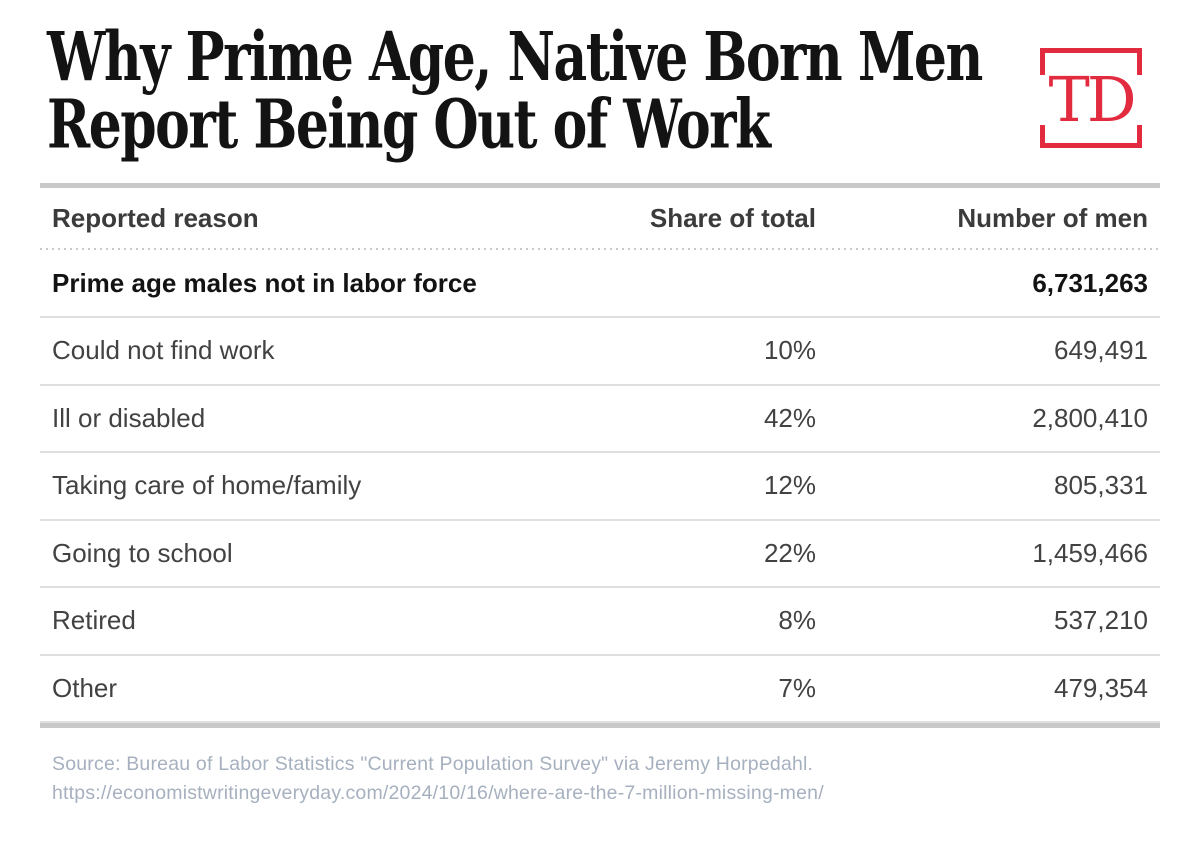  I want to click on column-header-reason: Reported reason, so click(155, 217).